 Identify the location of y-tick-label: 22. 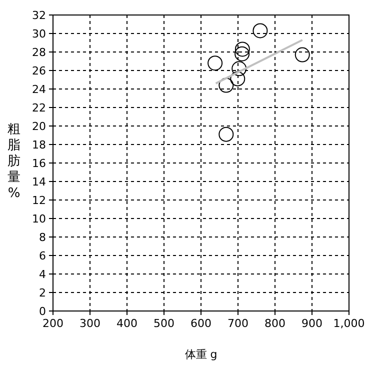
(39, 108).